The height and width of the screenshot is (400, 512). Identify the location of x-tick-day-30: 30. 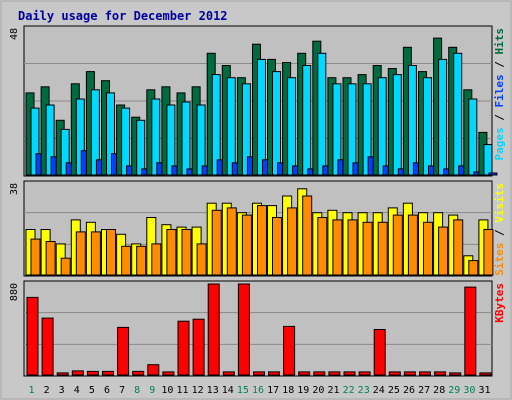
(469, 390).